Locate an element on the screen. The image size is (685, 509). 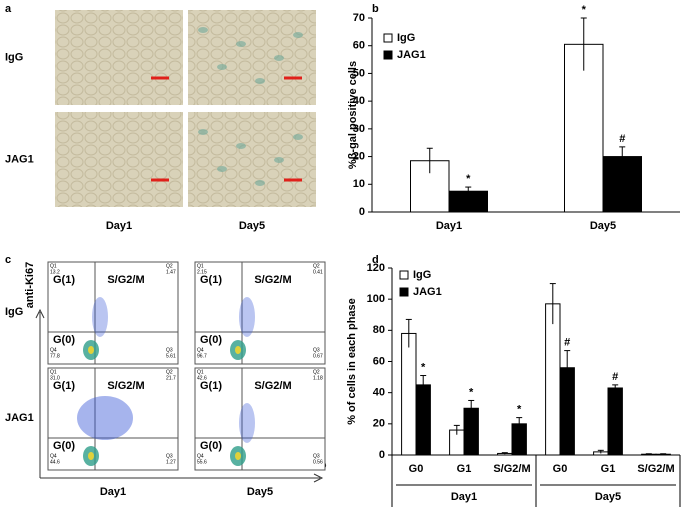
quadrant-percent: 2.15 is located at coordinates (202, 272).